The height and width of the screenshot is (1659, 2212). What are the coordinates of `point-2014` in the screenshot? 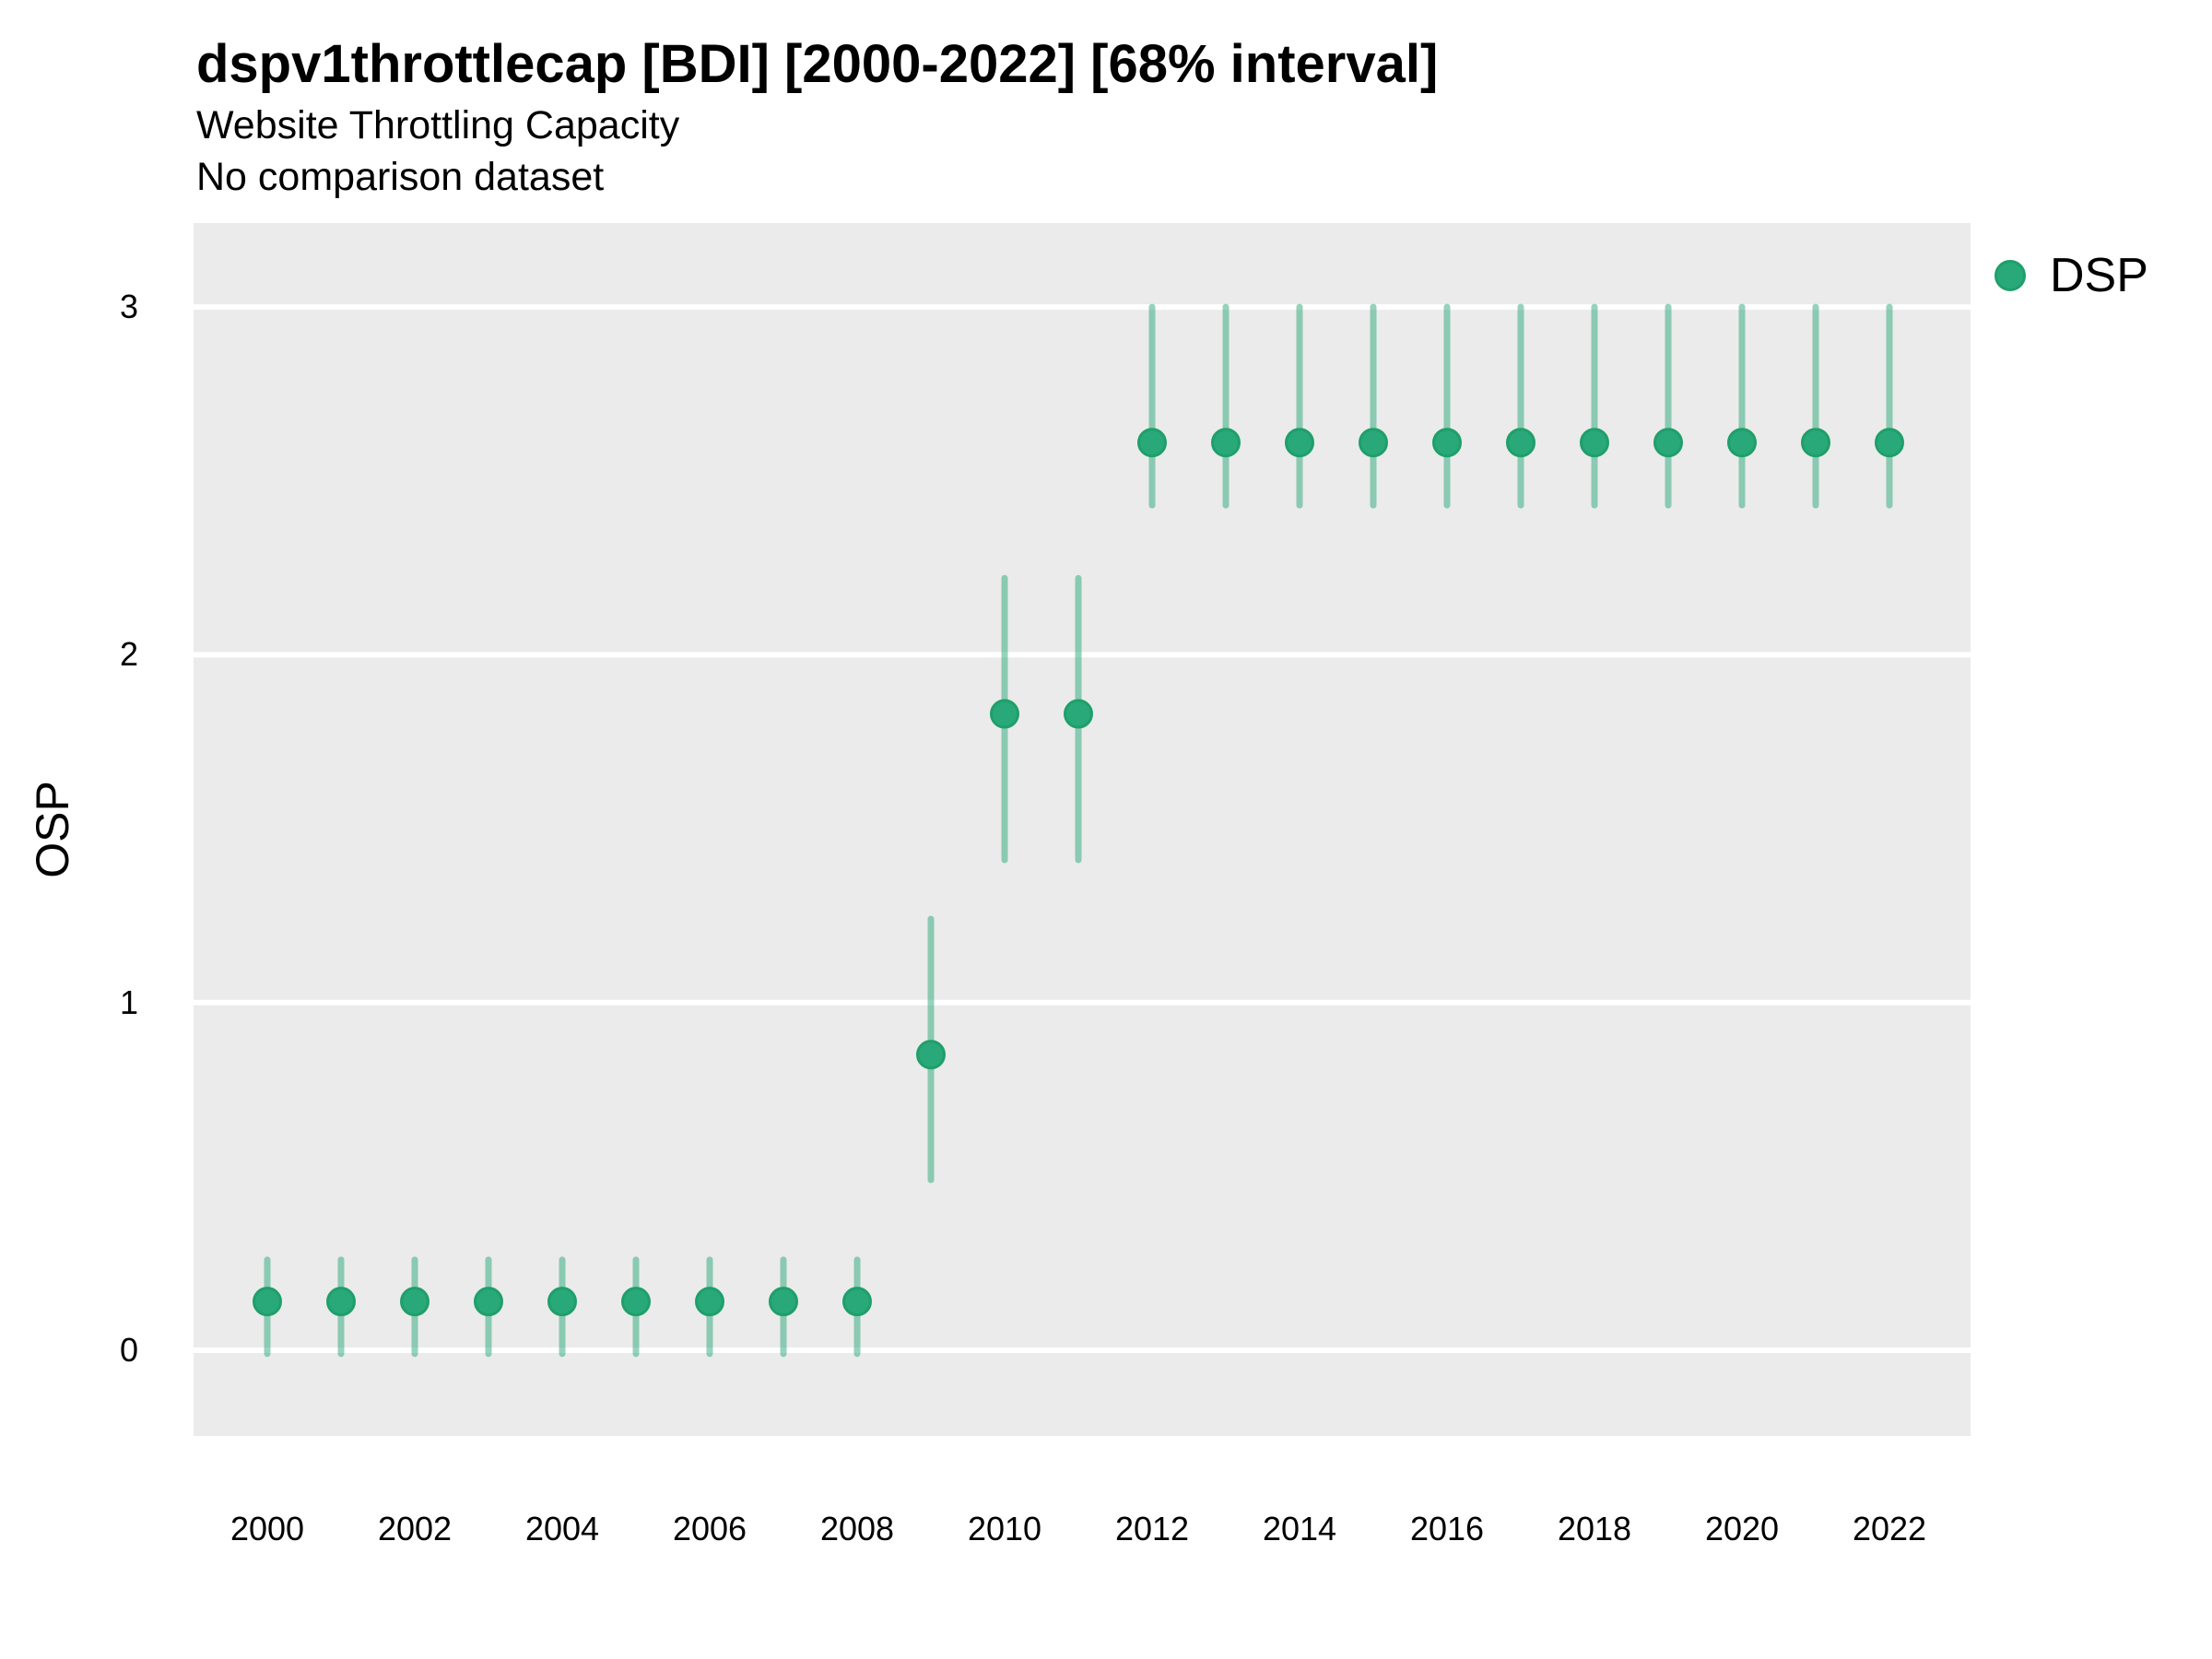 It's located at (1299, 443).